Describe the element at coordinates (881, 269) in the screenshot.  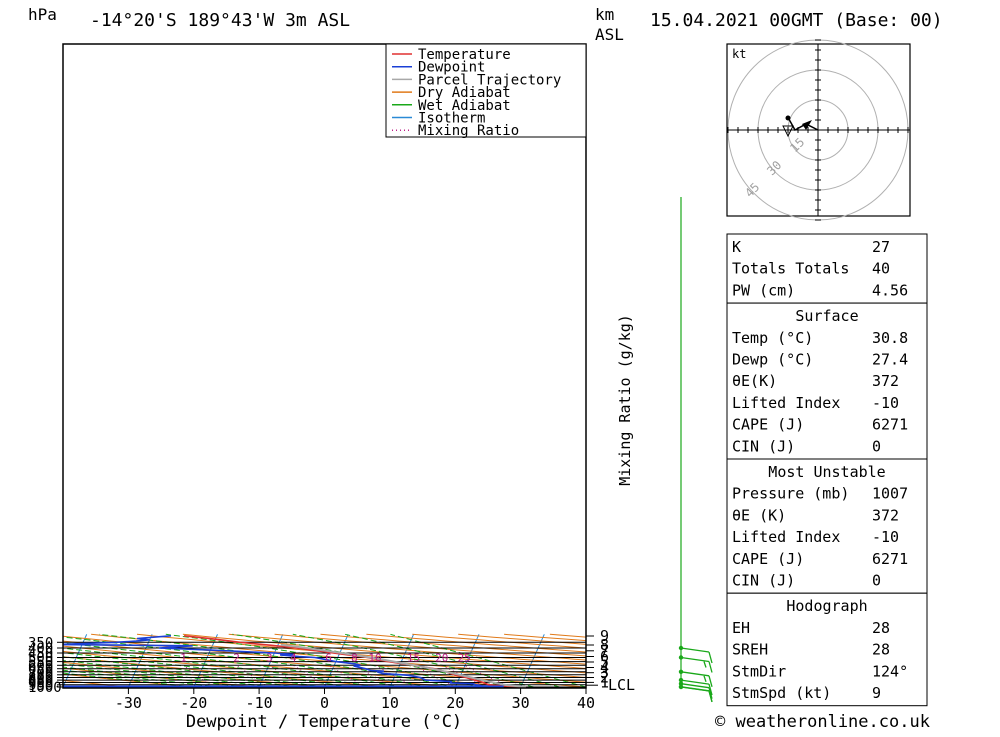
I see `index-value: 40` at that location.